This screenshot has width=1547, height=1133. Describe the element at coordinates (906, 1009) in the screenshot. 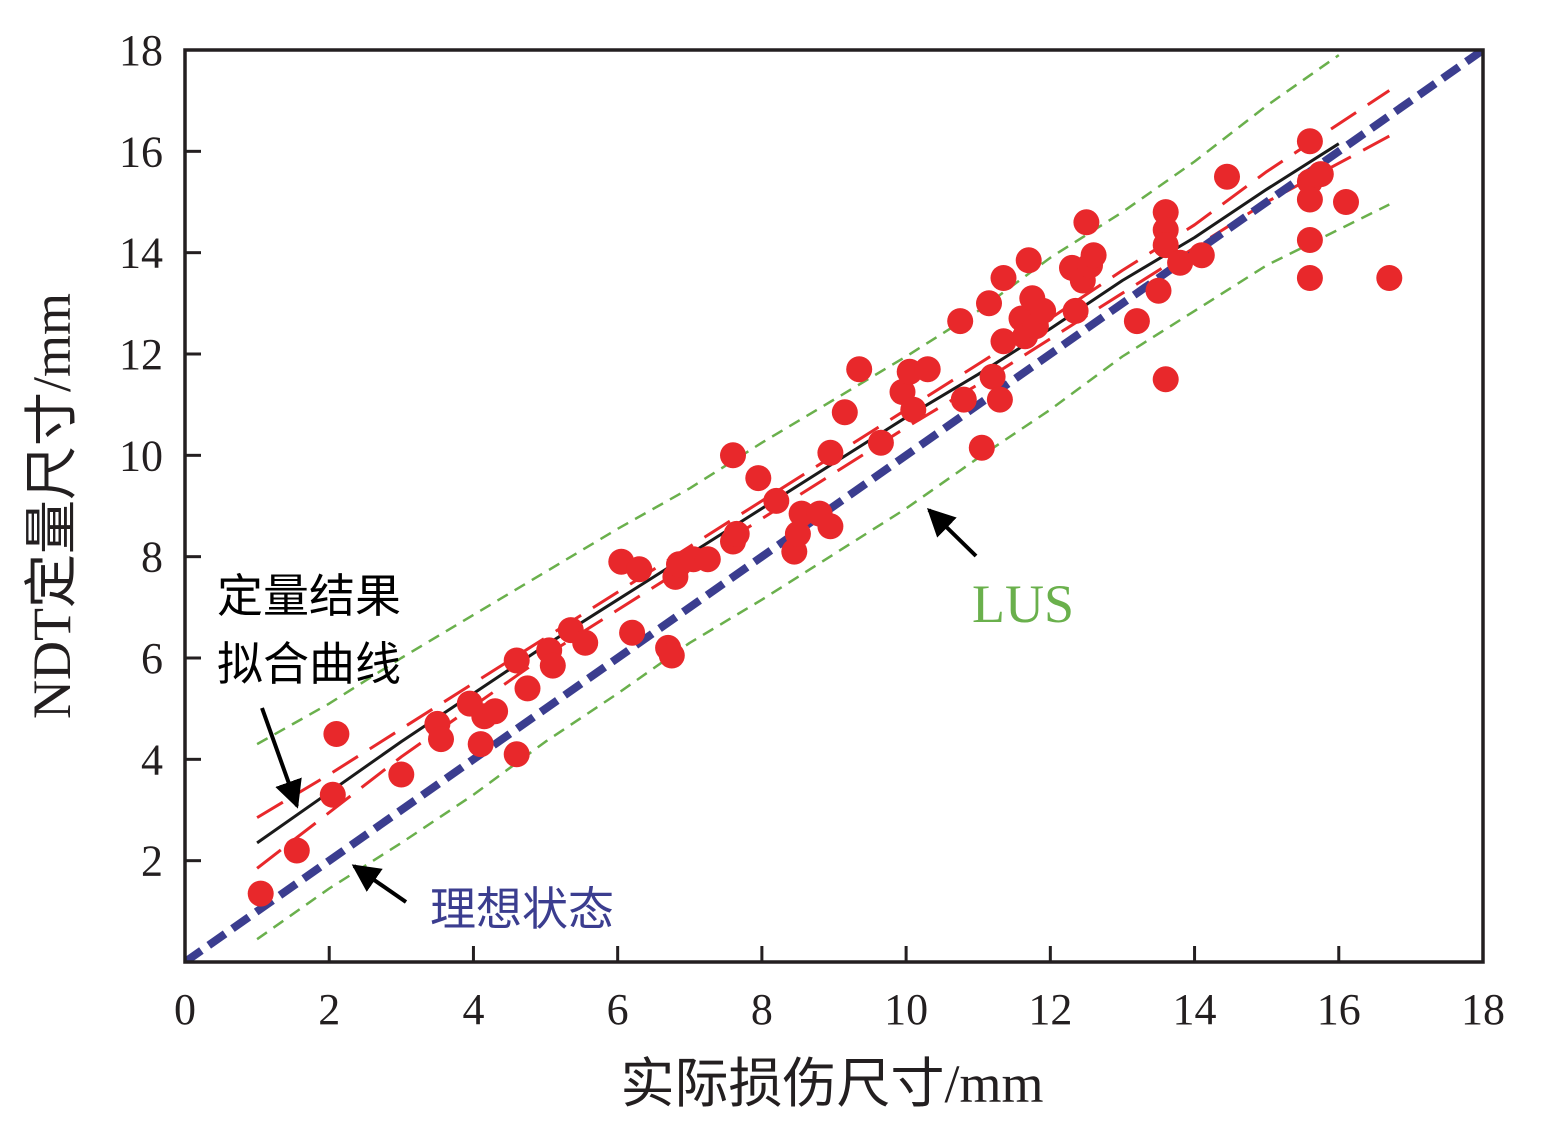

I see `x-tick-label-10: 10` at that location.